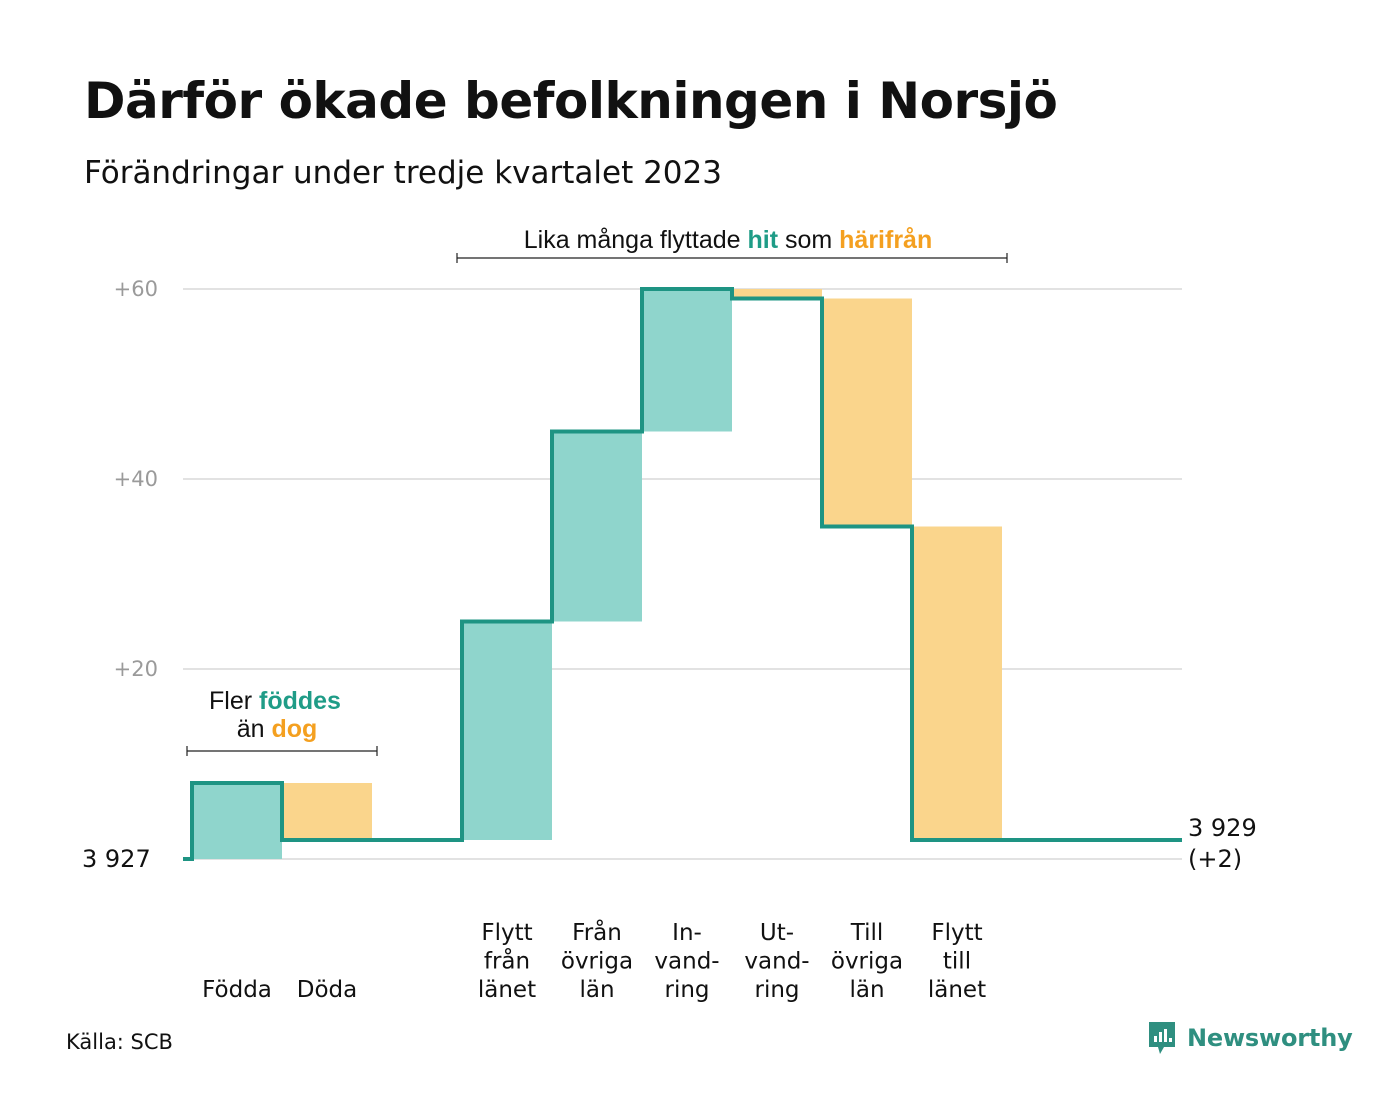 Image resolution: width=1400 pixels, height=1120 pixels. Describe the element at coordinates (597, 932) in the screenshot. I see `category-label: Från` at that location.